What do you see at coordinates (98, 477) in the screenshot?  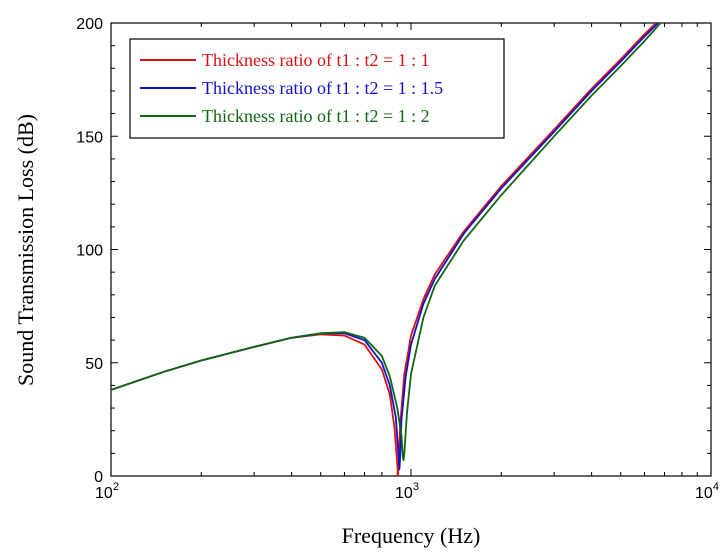 I see `y-tick-label: 0` at bounding box center [98, 477].